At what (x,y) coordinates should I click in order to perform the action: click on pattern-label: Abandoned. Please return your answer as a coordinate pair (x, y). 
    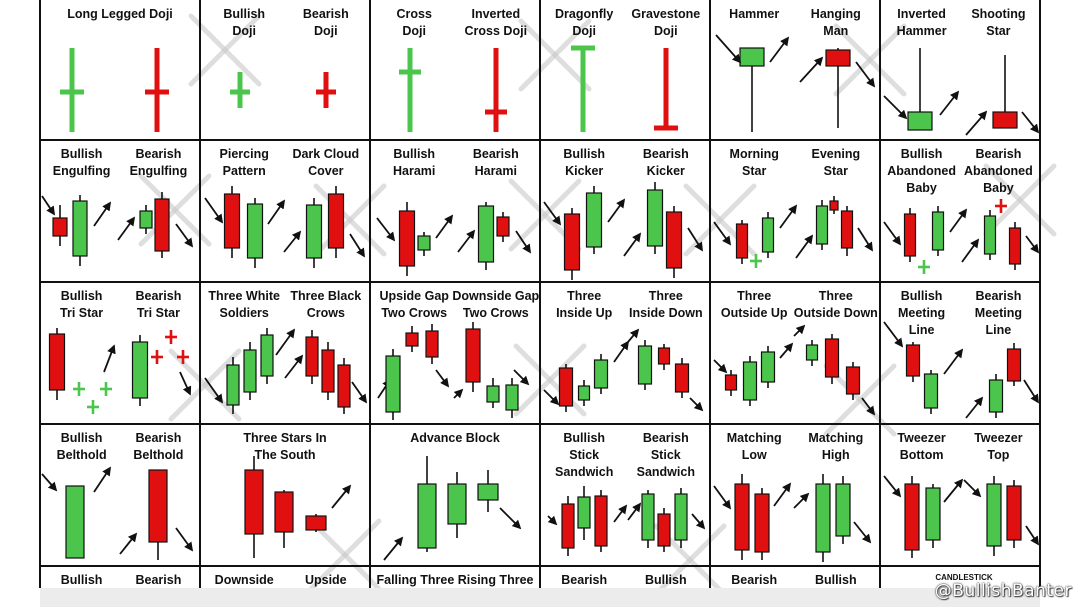
    Looking at the image, I should click on (921, 171).